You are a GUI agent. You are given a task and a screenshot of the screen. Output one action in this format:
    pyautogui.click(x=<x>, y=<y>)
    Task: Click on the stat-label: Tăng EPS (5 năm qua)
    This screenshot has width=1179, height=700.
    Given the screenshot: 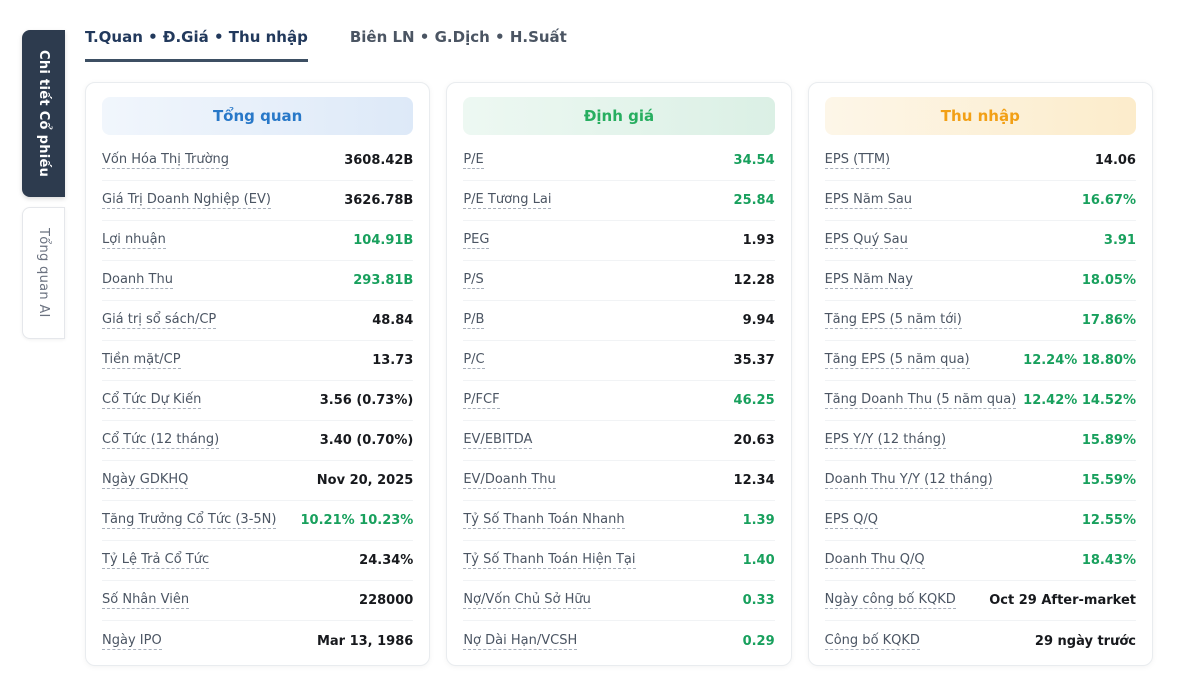 What is the action you would take?
    pyautogui.click(x=897, y=360)
    